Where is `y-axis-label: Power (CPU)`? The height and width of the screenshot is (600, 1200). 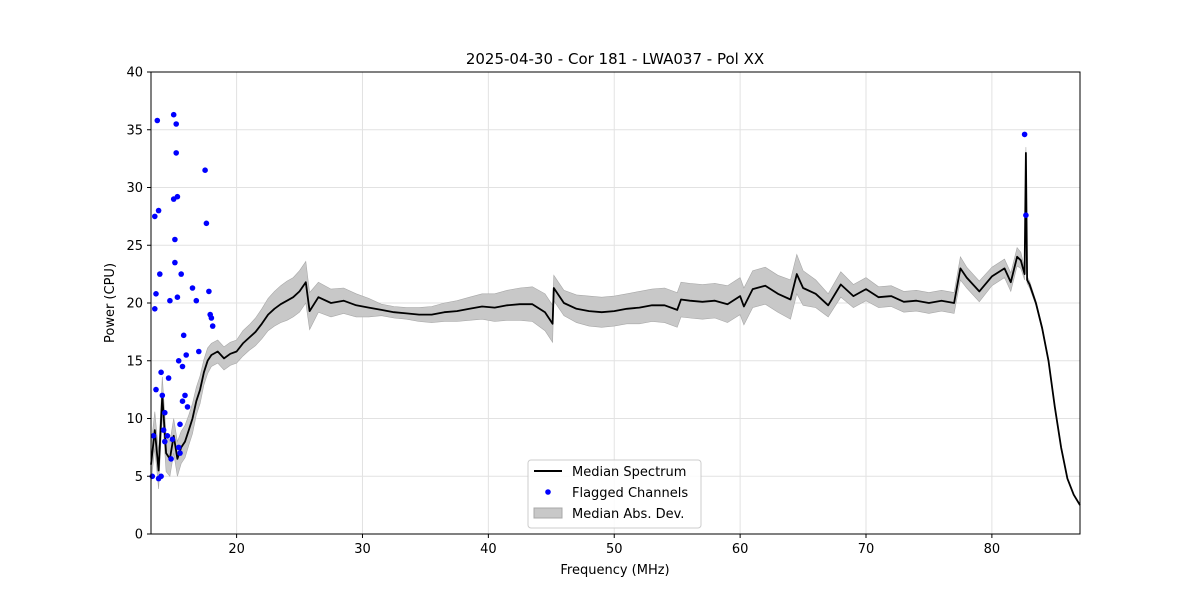
y-axis-label: Power (CPU) is located at coordinates (110, 303).